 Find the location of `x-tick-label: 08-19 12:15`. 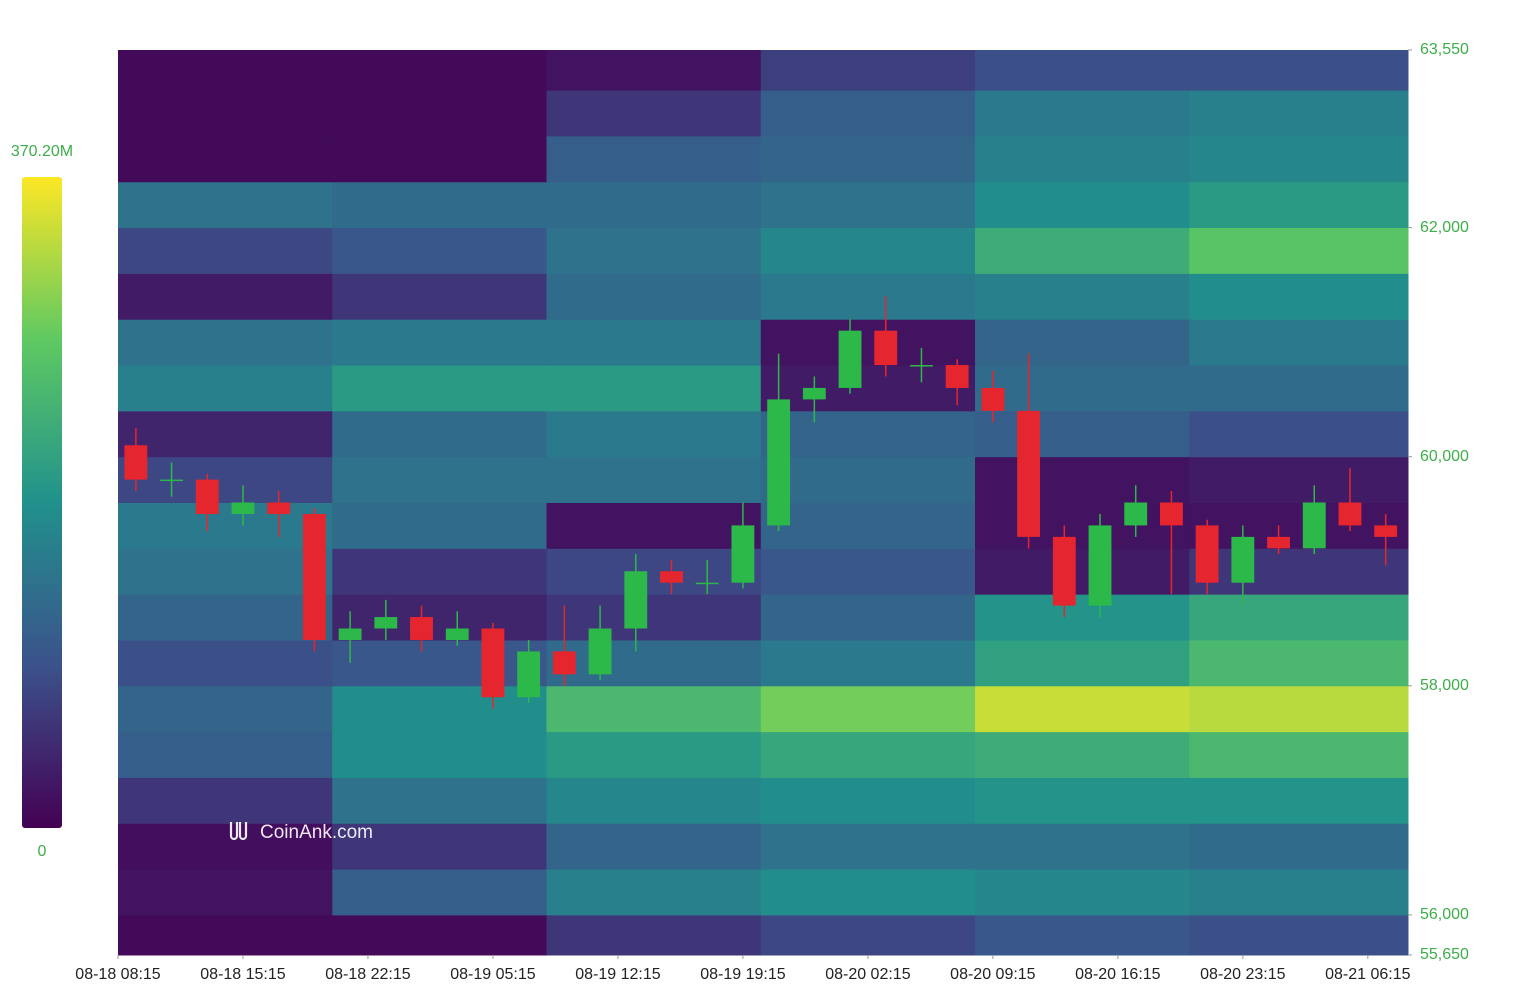

x-tick-label: 08-19 12:15 is located at coordinates (618, 974).